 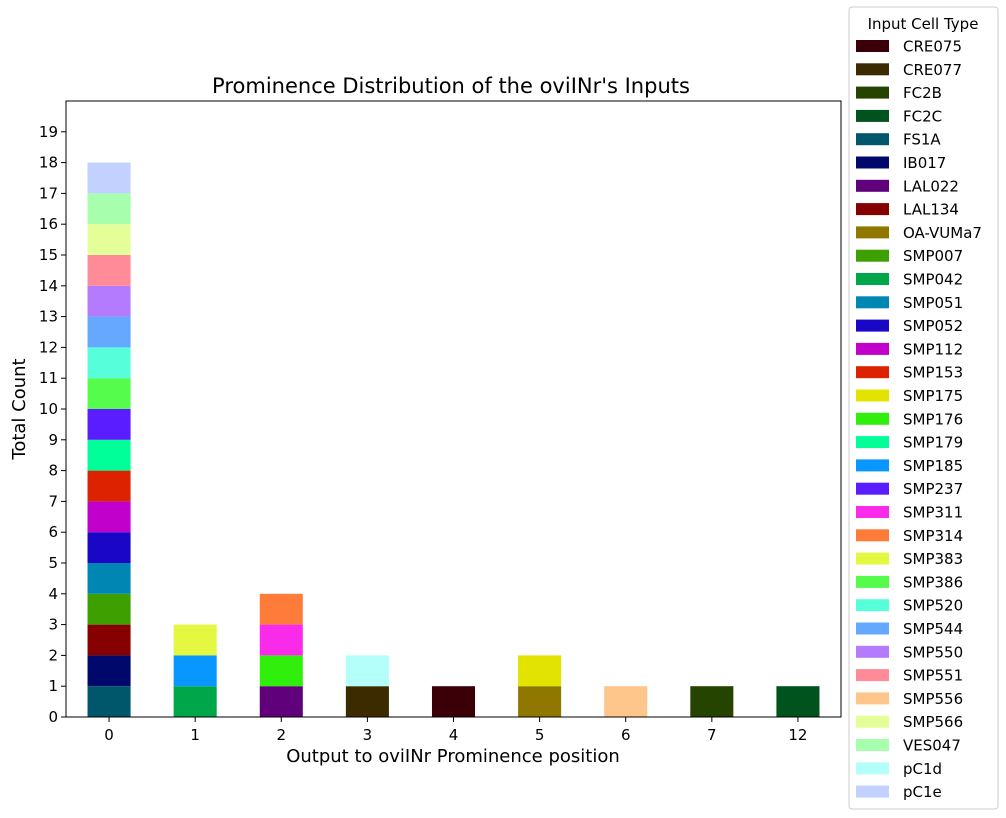 I want to click on legend-swatch-smp544, so click(x=872, y=628).